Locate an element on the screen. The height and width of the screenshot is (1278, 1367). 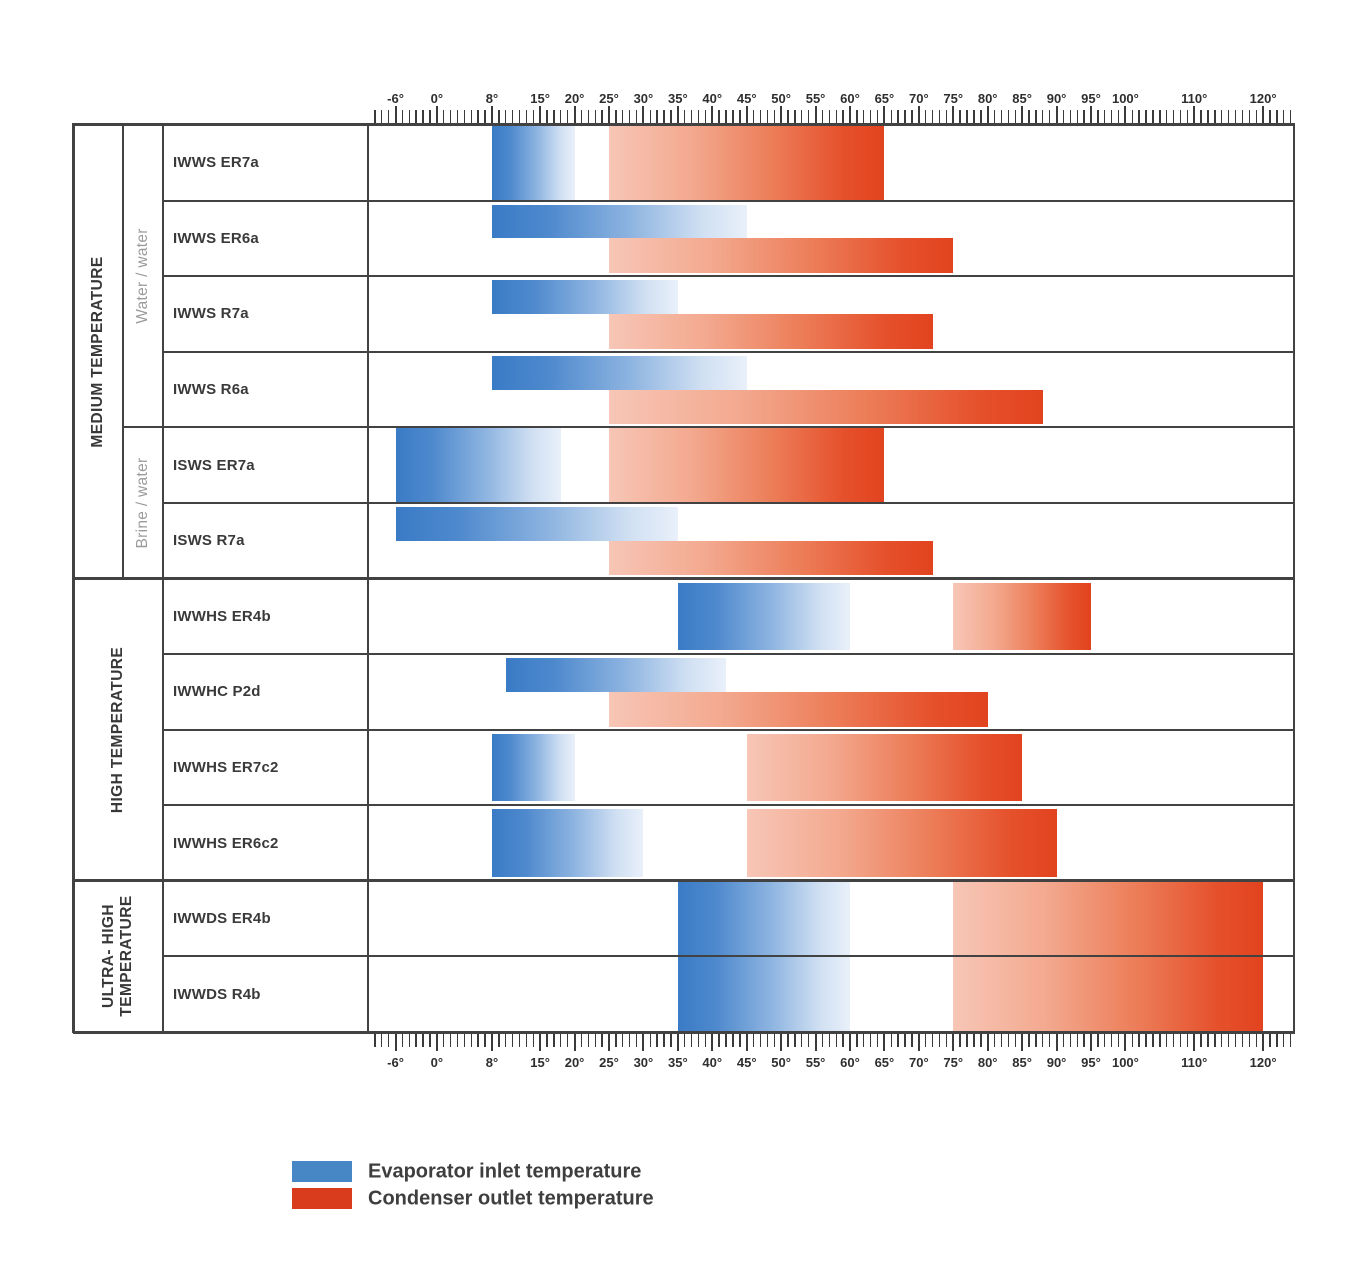
bottom-axis-tick-label: 45° is located at coordinates (746, 1062).